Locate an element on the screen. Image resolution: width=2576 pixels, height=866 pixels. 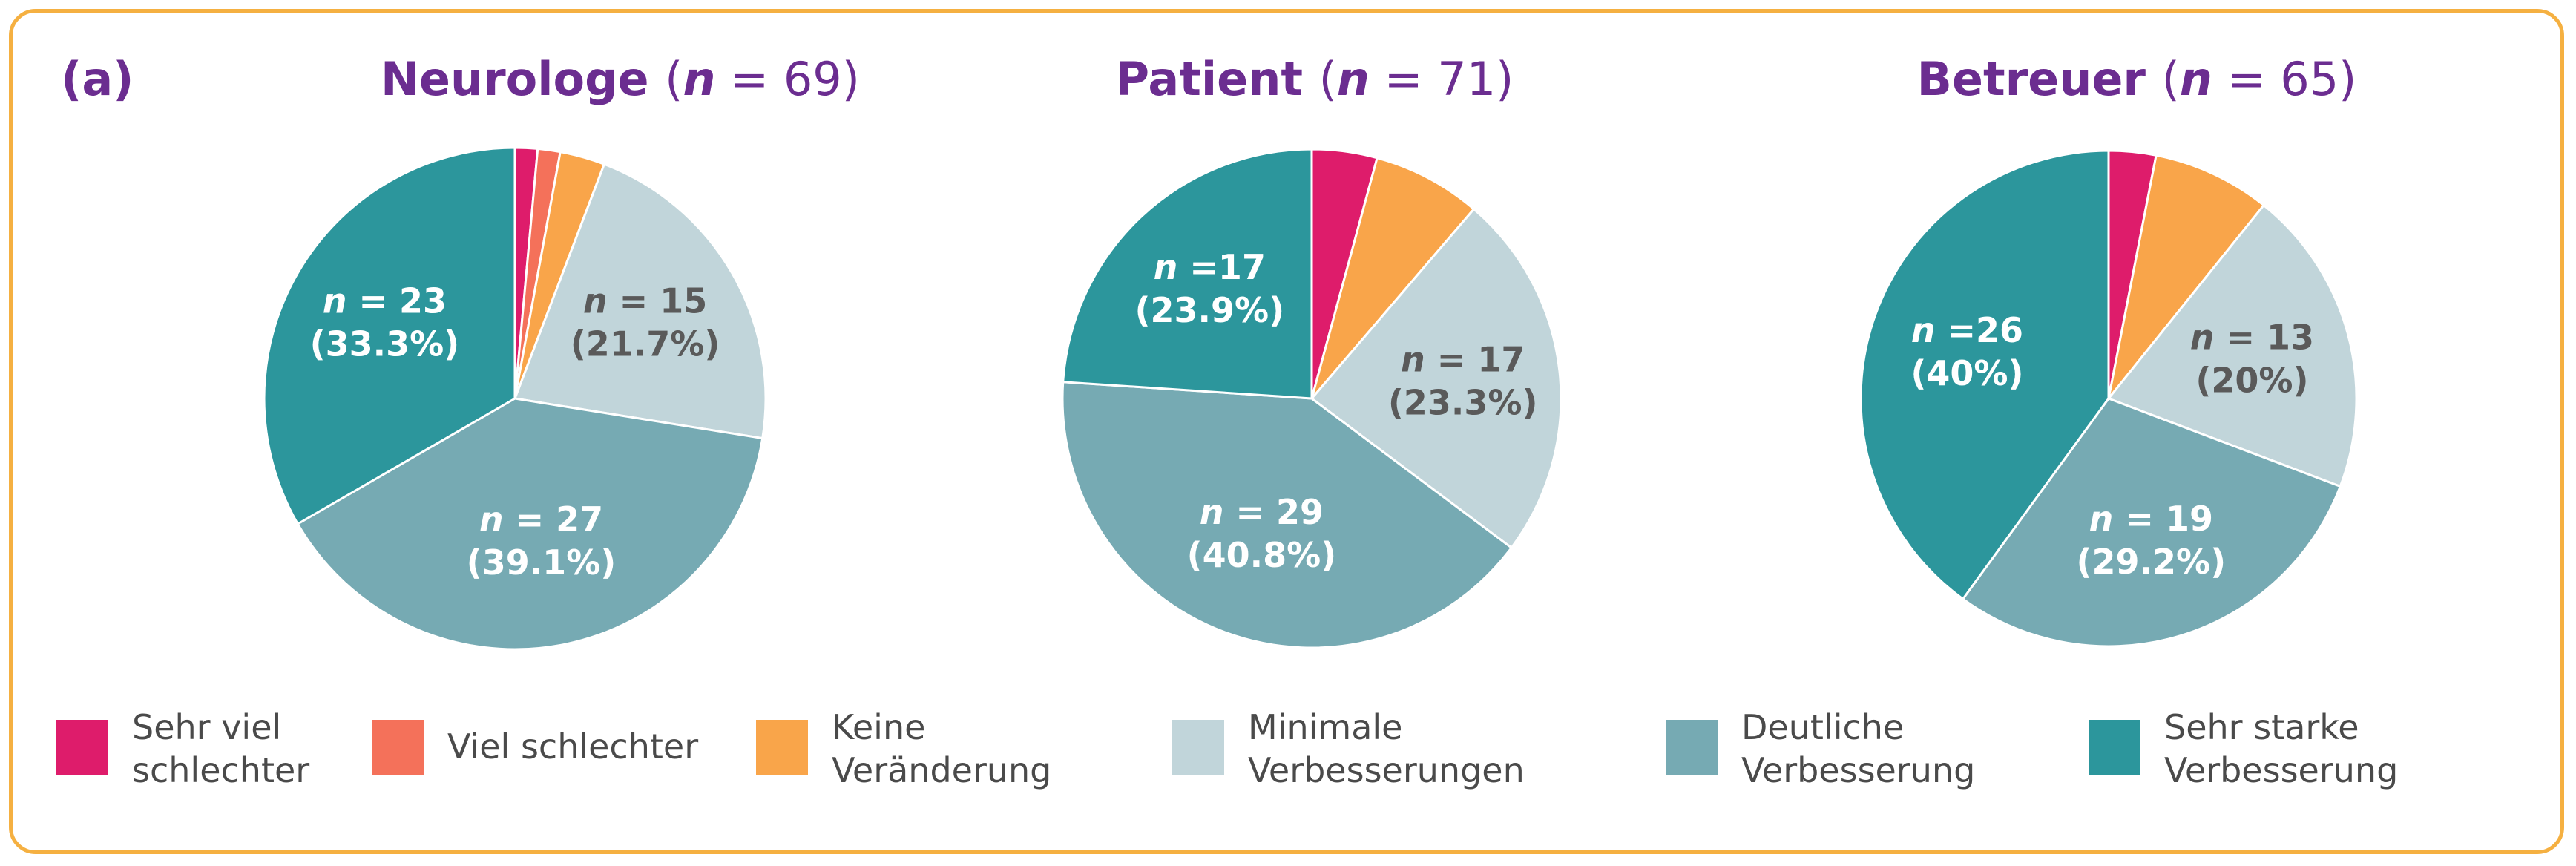
legend-item-deutliche-verbesserung: Deutliche Verbesserung is located at coordinates (1821, 748).